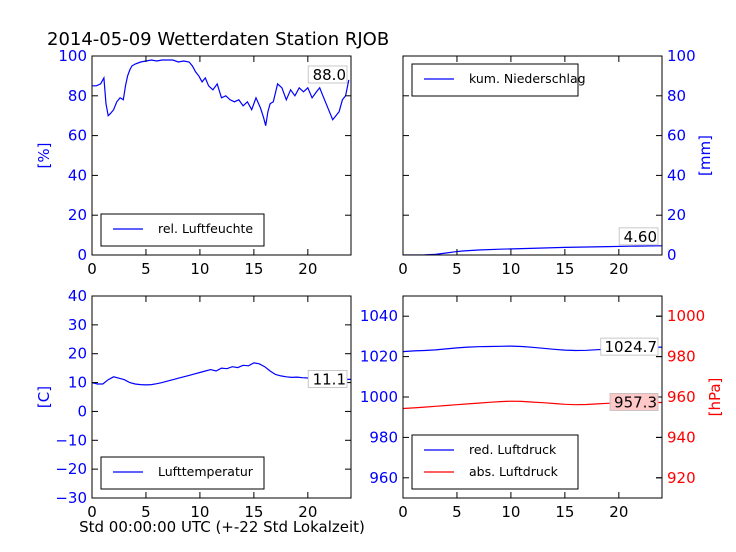 The height and width of the screenshot is (552, 736). Describe the element at coordinates (379, 397) in the screenshot. I see `y-tick-label-pressure-1000: 1000` at that location.